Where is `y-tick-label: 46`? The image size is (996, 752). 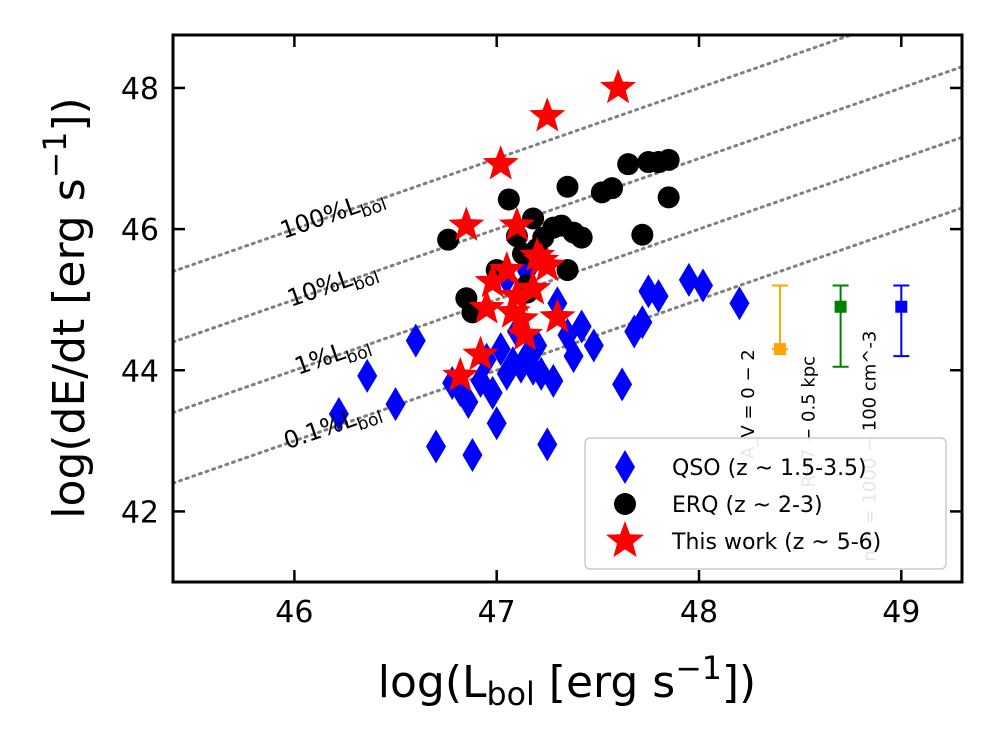 y-tick-label: 46 is located at coordinates (140, 230).